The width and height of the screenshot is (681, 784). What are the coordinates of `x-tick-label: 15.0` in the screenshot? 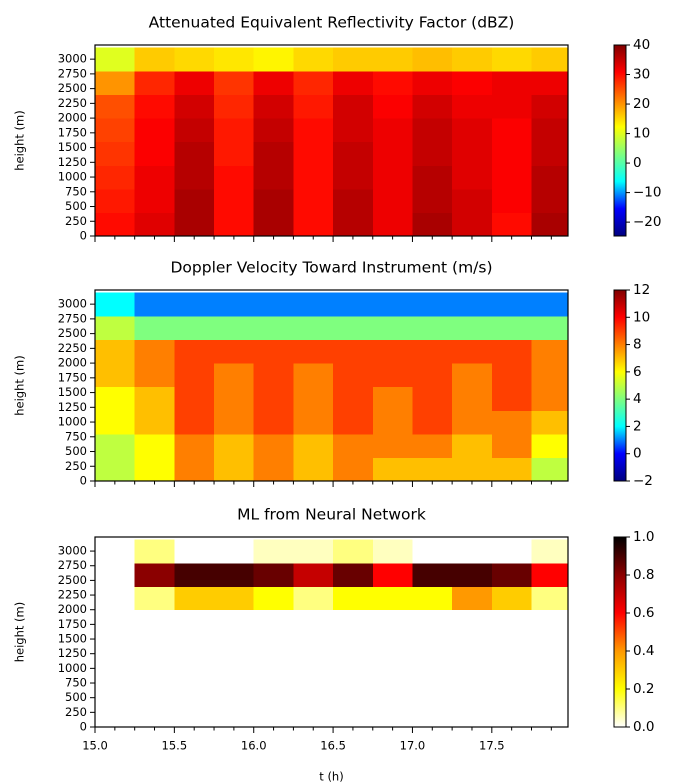 It's located at (95, 746).